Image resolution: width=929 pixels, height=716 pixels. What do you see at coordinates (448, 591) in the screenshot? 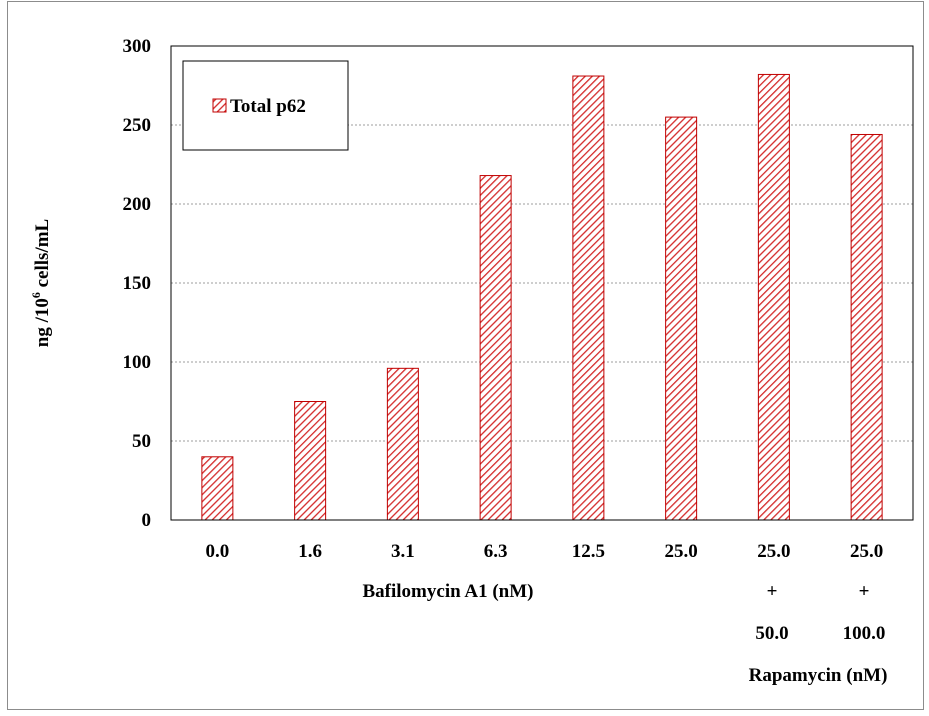
I see `x-axis-label: Bafilomycin A1 (nM)` at bounding box center [448, 591].